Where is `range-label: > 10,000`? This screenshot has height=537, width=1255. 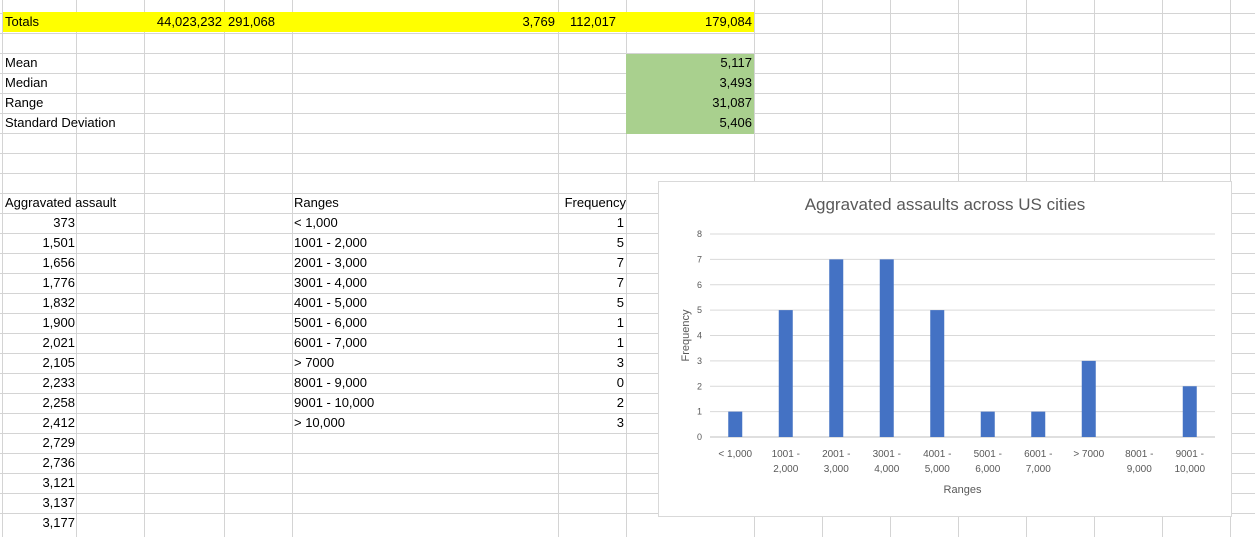
range-label: > 10,000 is located at coordinates (319, 422).